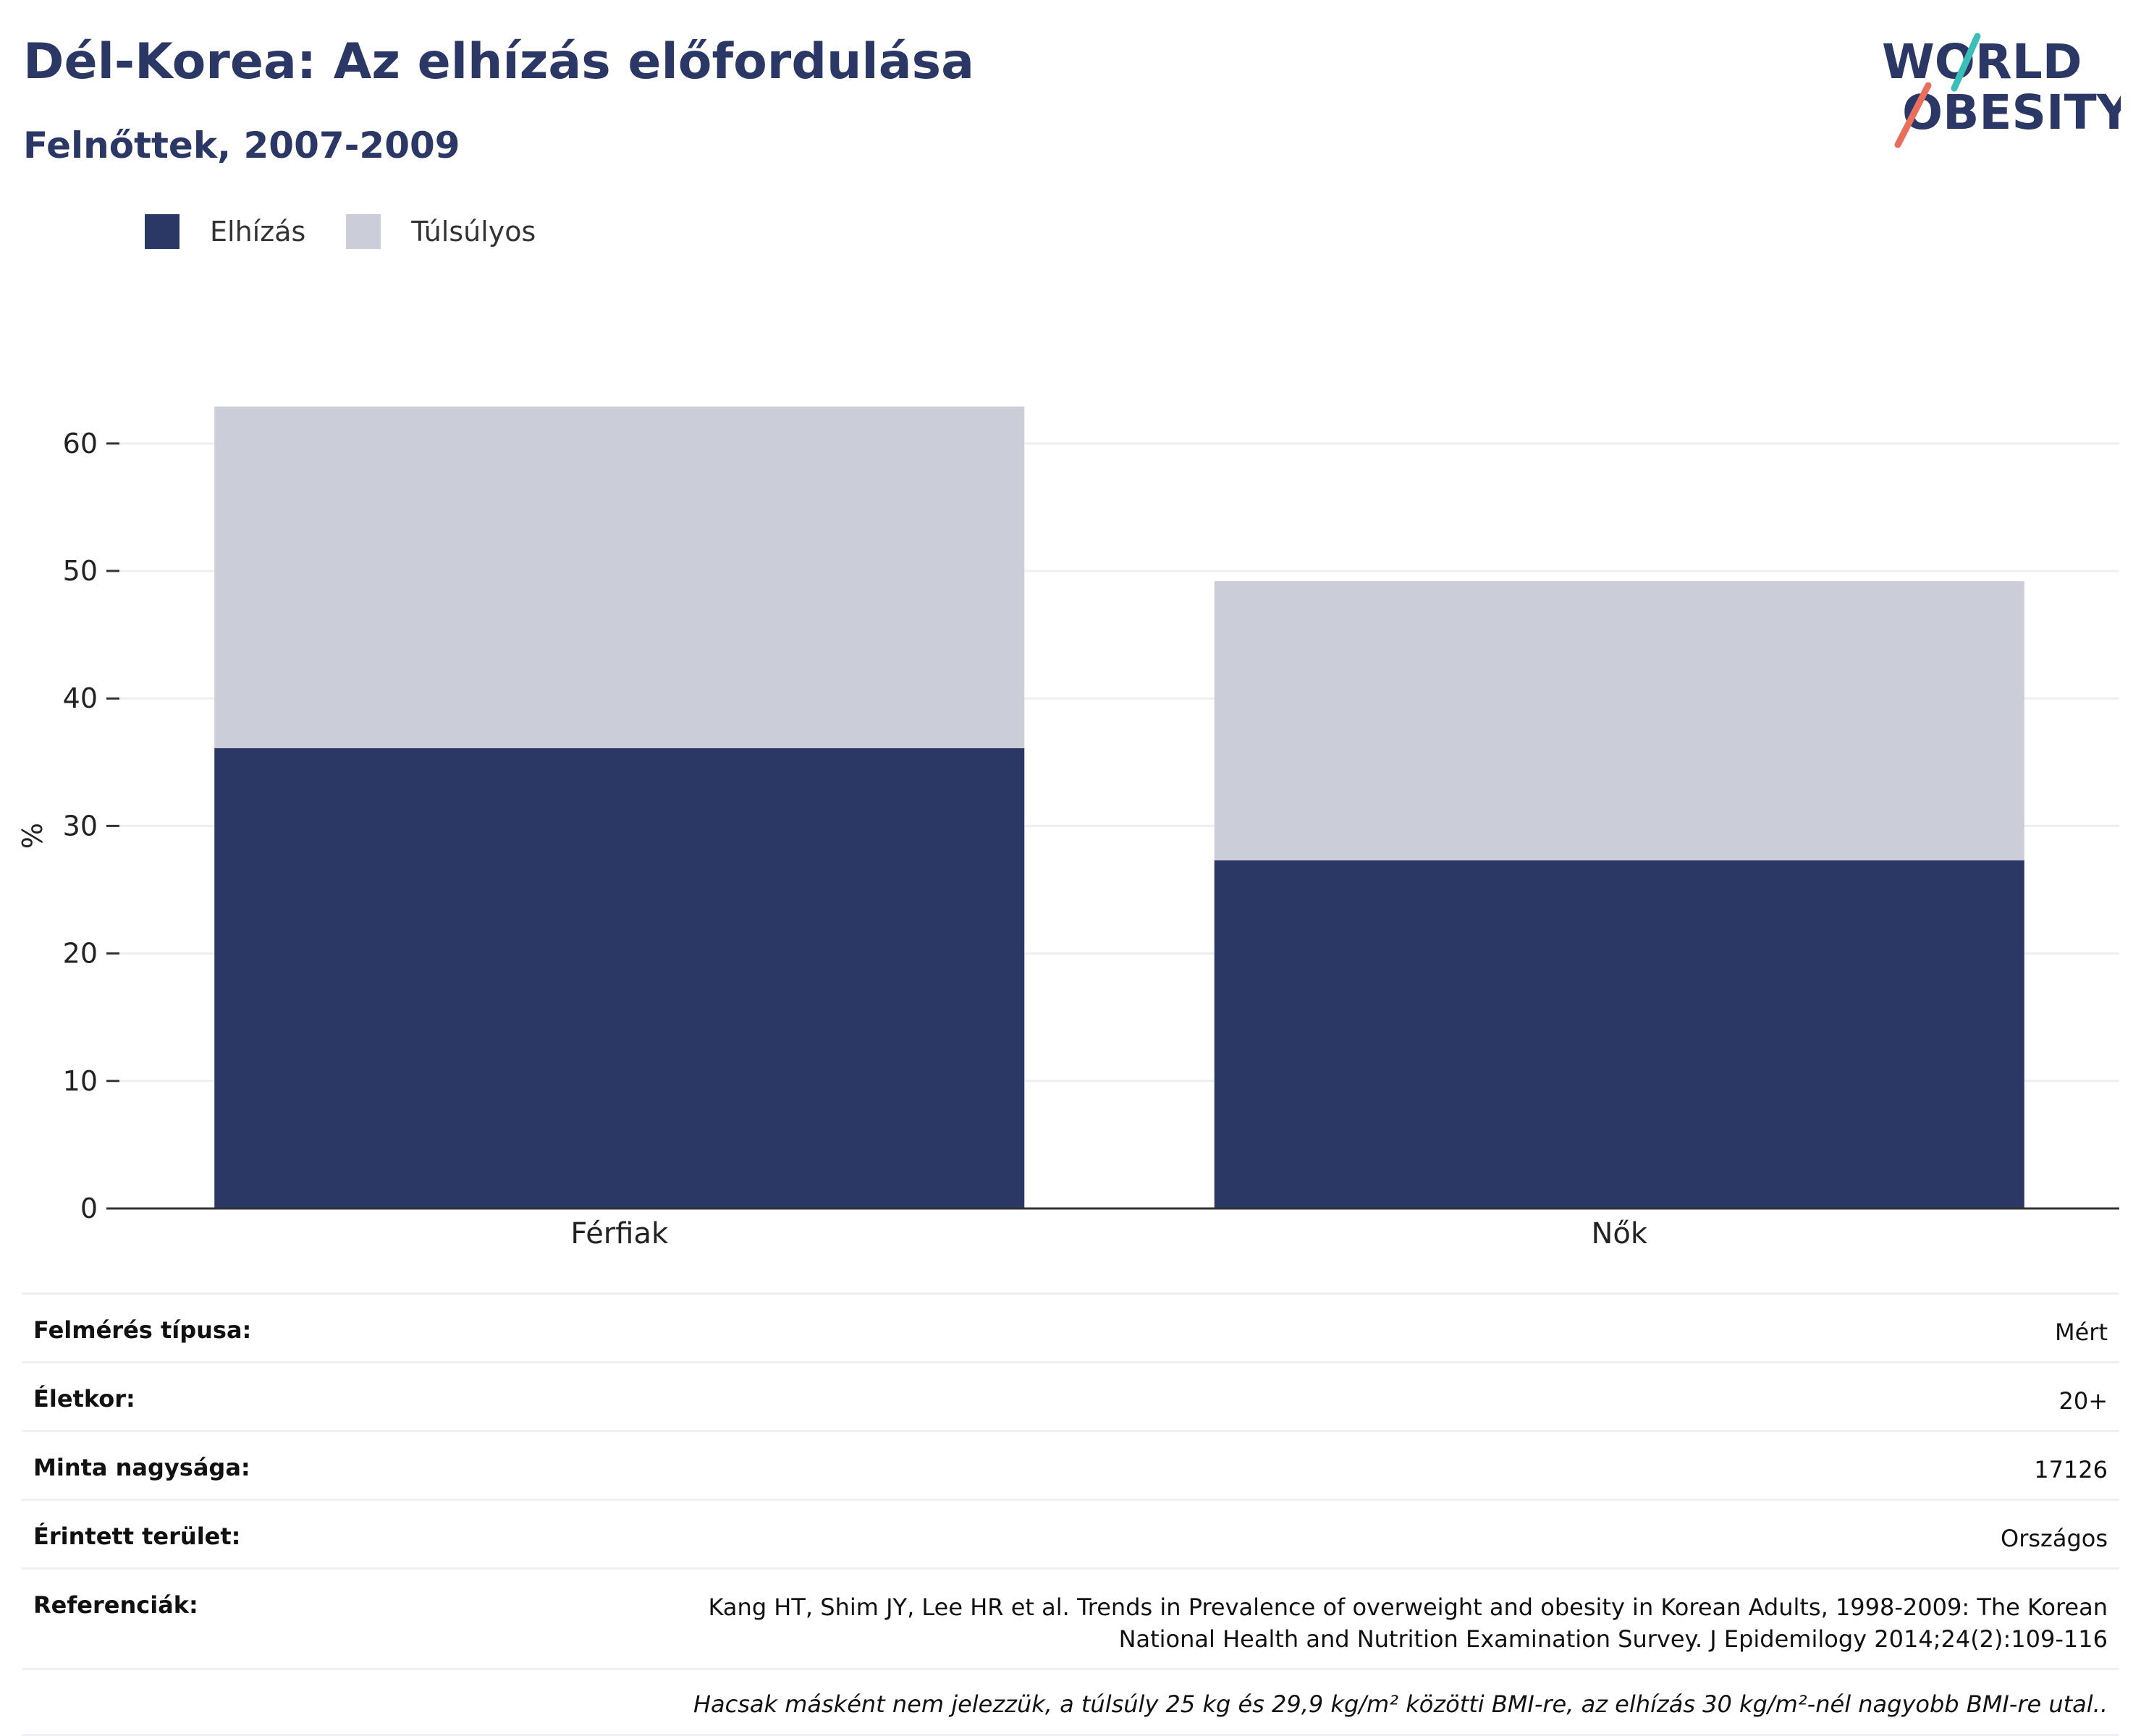 The image size is (2141, 1736). I want to click on legend-item-overweight: Túlsúlyos, so click(441, 231).